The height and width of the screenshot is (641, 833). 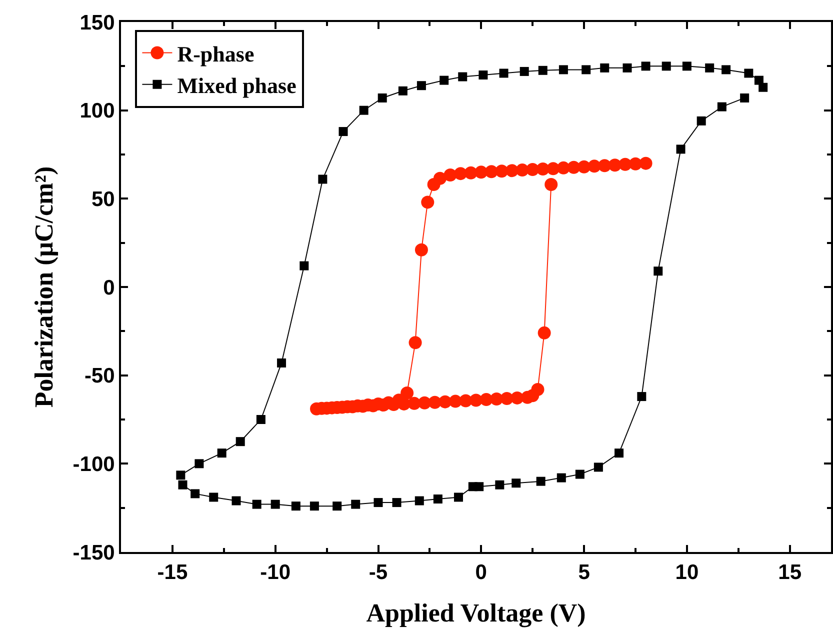 I want to click on y-tick-label: 50, so click(x=103, y=200).